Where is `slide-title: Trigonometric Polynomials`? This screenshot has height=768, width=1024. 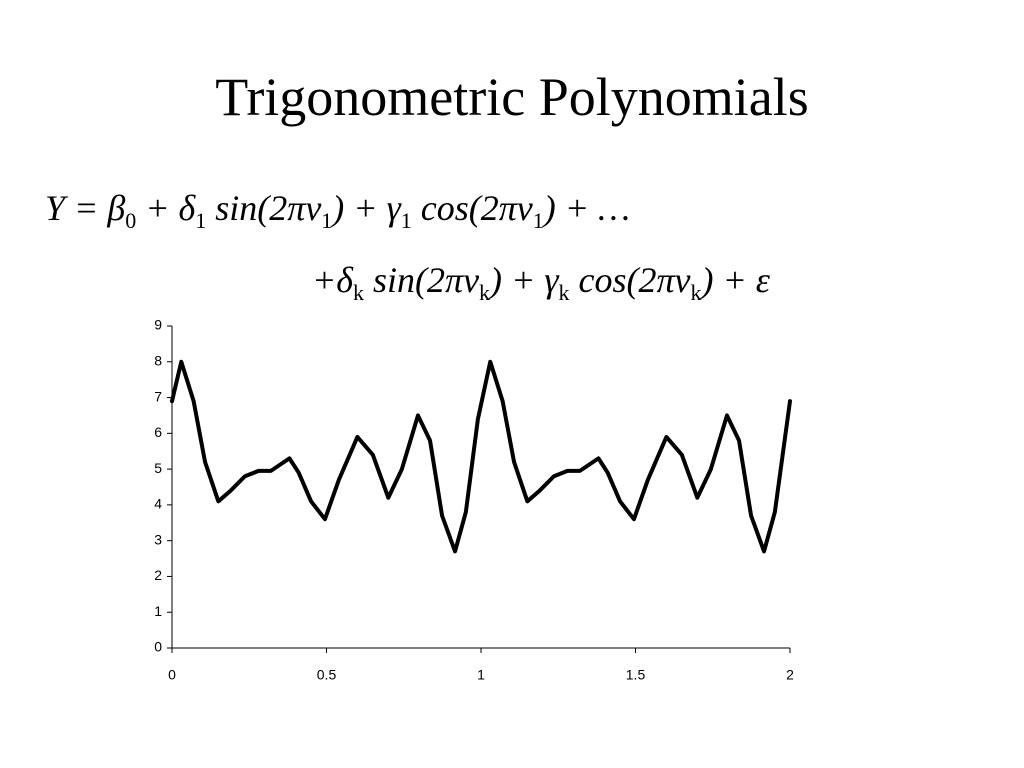 slide-title: Trigonometric Polynomials is located at coordinates (512, 97).